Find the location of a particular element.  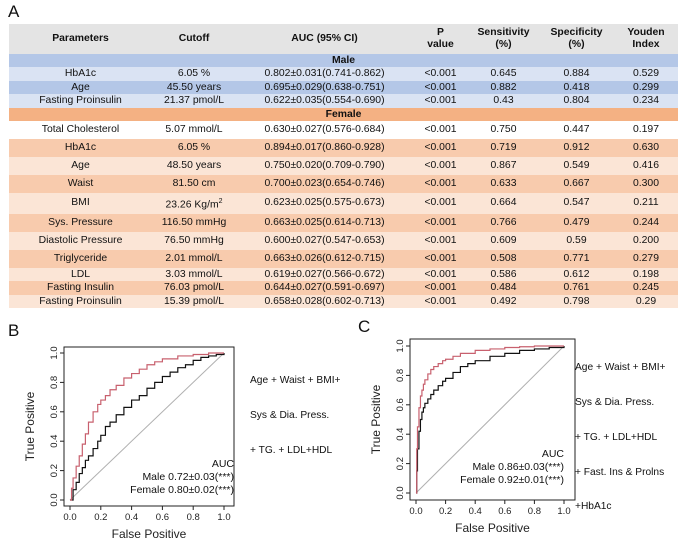

cell-sens: 0.609 is located at coordinates (503, 240).